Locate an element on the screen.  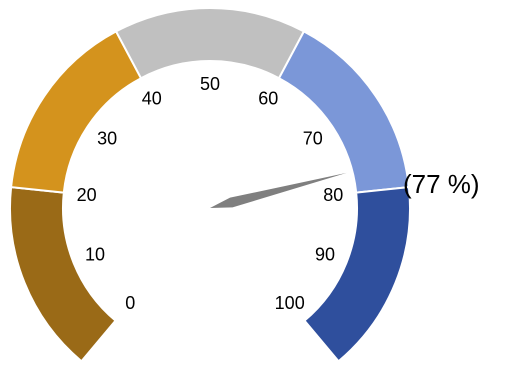
gauge-tick-label: 80 is located at coordinates (333, 195).